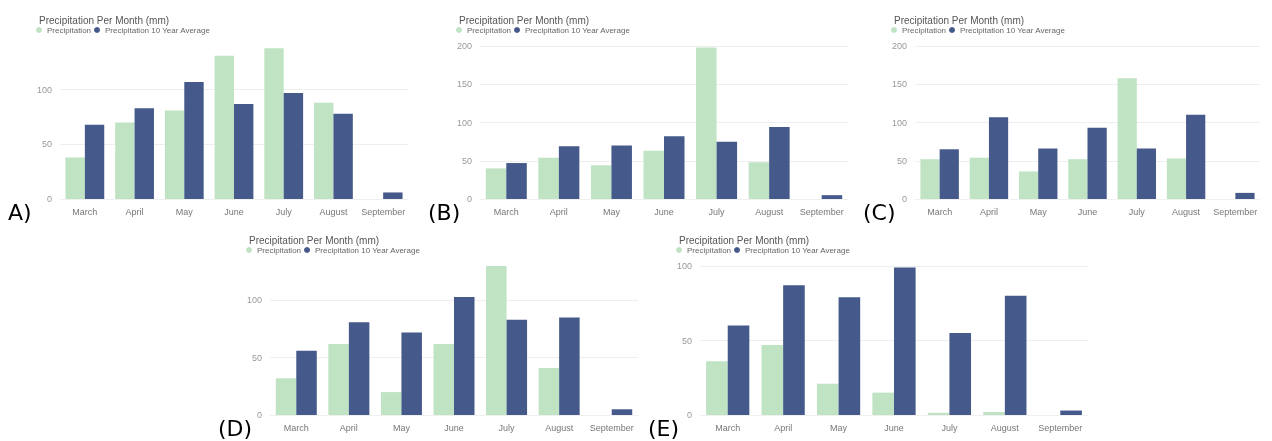 Image resolution: width=1272 pixels, height=441 pixels. What do you see at coordinates (444, 212) in the screenshot?
I see `text: (B)` at bounding box center [444, 212].